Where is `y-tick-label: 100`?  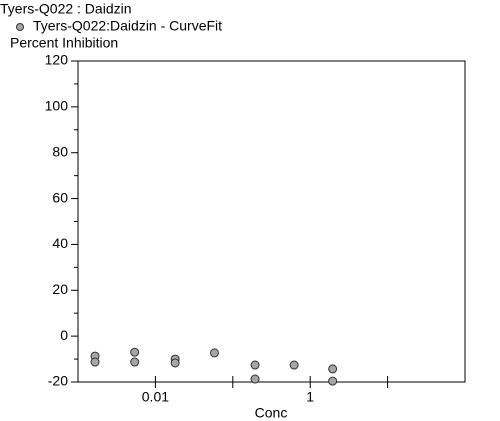
y-tick-label: 100 is located at coordinates (57, 106).